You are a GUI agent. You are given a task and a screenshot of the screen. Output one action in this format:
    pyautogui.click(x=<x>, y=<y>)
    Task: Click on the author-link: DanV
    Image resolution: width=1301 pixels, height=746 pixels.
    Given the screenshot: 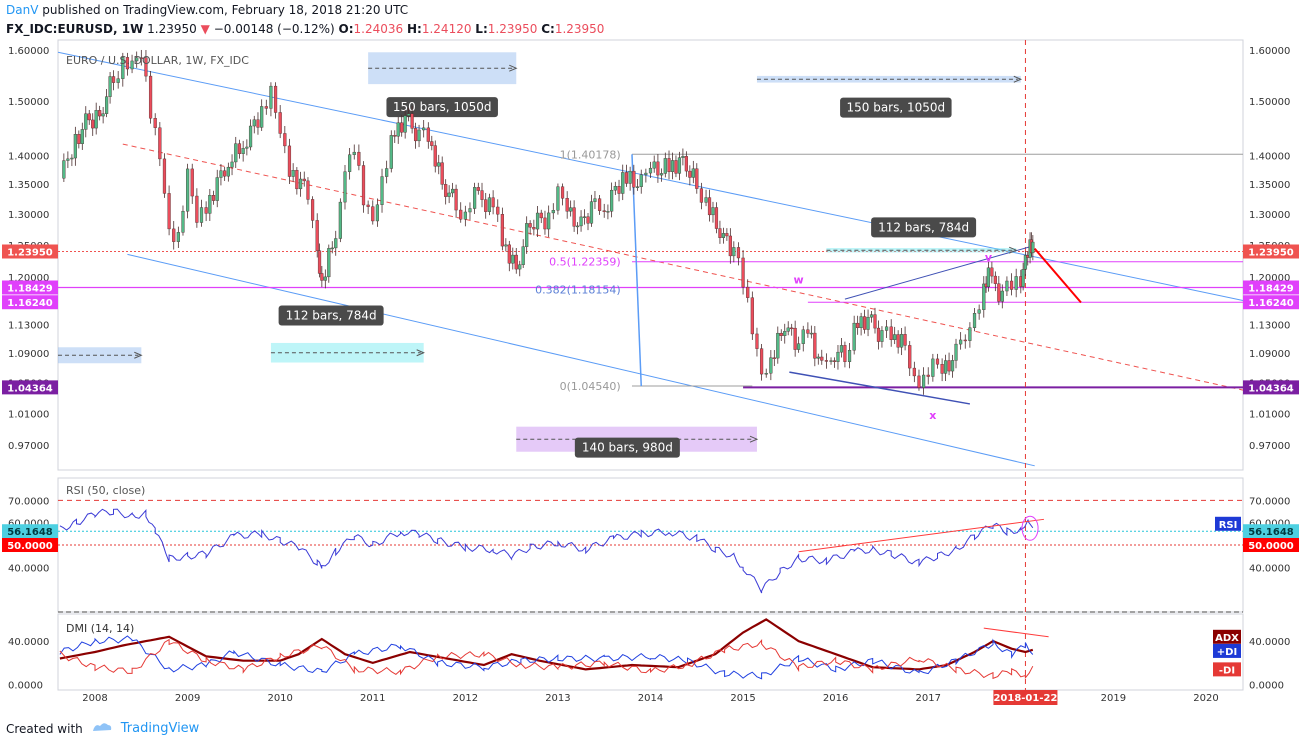 What is the action you would take?
    pyautogui.click(x=22, y=10)
    